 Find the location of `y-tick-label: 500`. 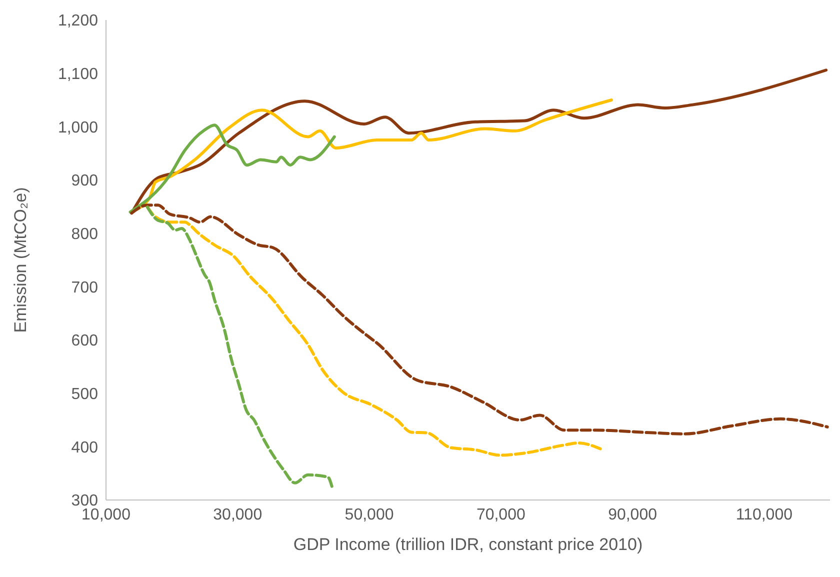

y-tick-label: 500 is located at coordinates (84, 395).